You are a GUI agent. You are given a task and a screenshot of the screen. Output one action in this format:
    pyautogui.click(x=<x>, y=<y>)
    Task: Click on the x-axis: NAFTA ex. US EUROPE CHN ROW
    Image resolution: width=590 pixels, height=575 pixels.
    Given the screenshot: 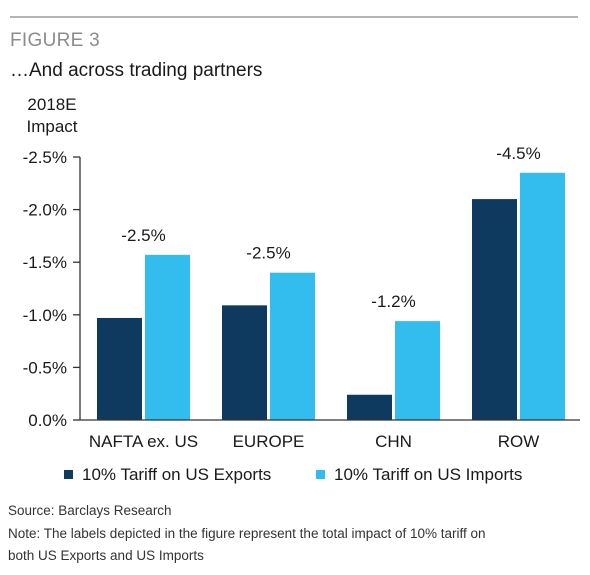 What is the action you would take?
    pyautogui.click(x=330, y=435)
    